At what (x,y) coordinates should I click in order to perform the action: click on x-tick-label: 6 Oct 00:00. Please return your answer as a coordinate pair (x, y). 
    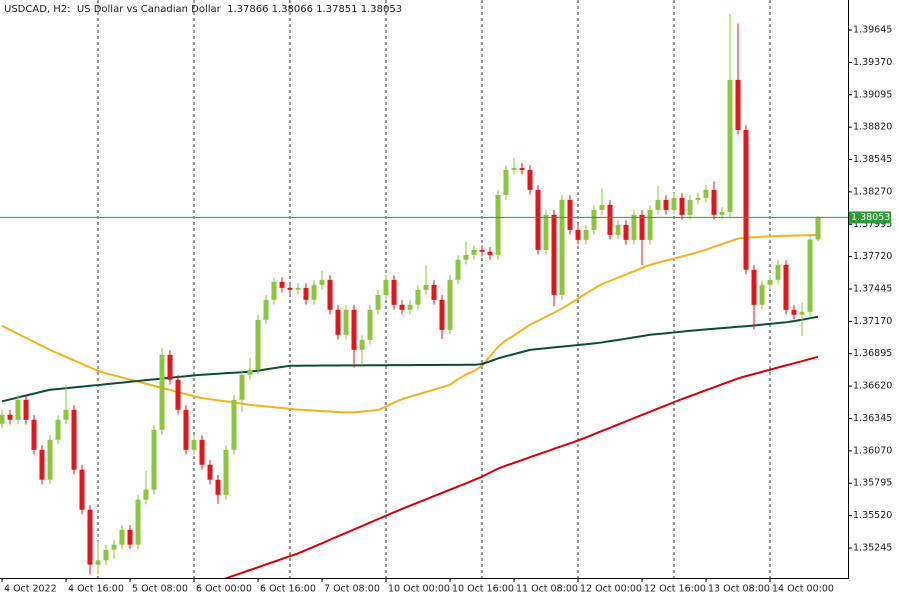
    Looking at the image, I should click on (224, 589).